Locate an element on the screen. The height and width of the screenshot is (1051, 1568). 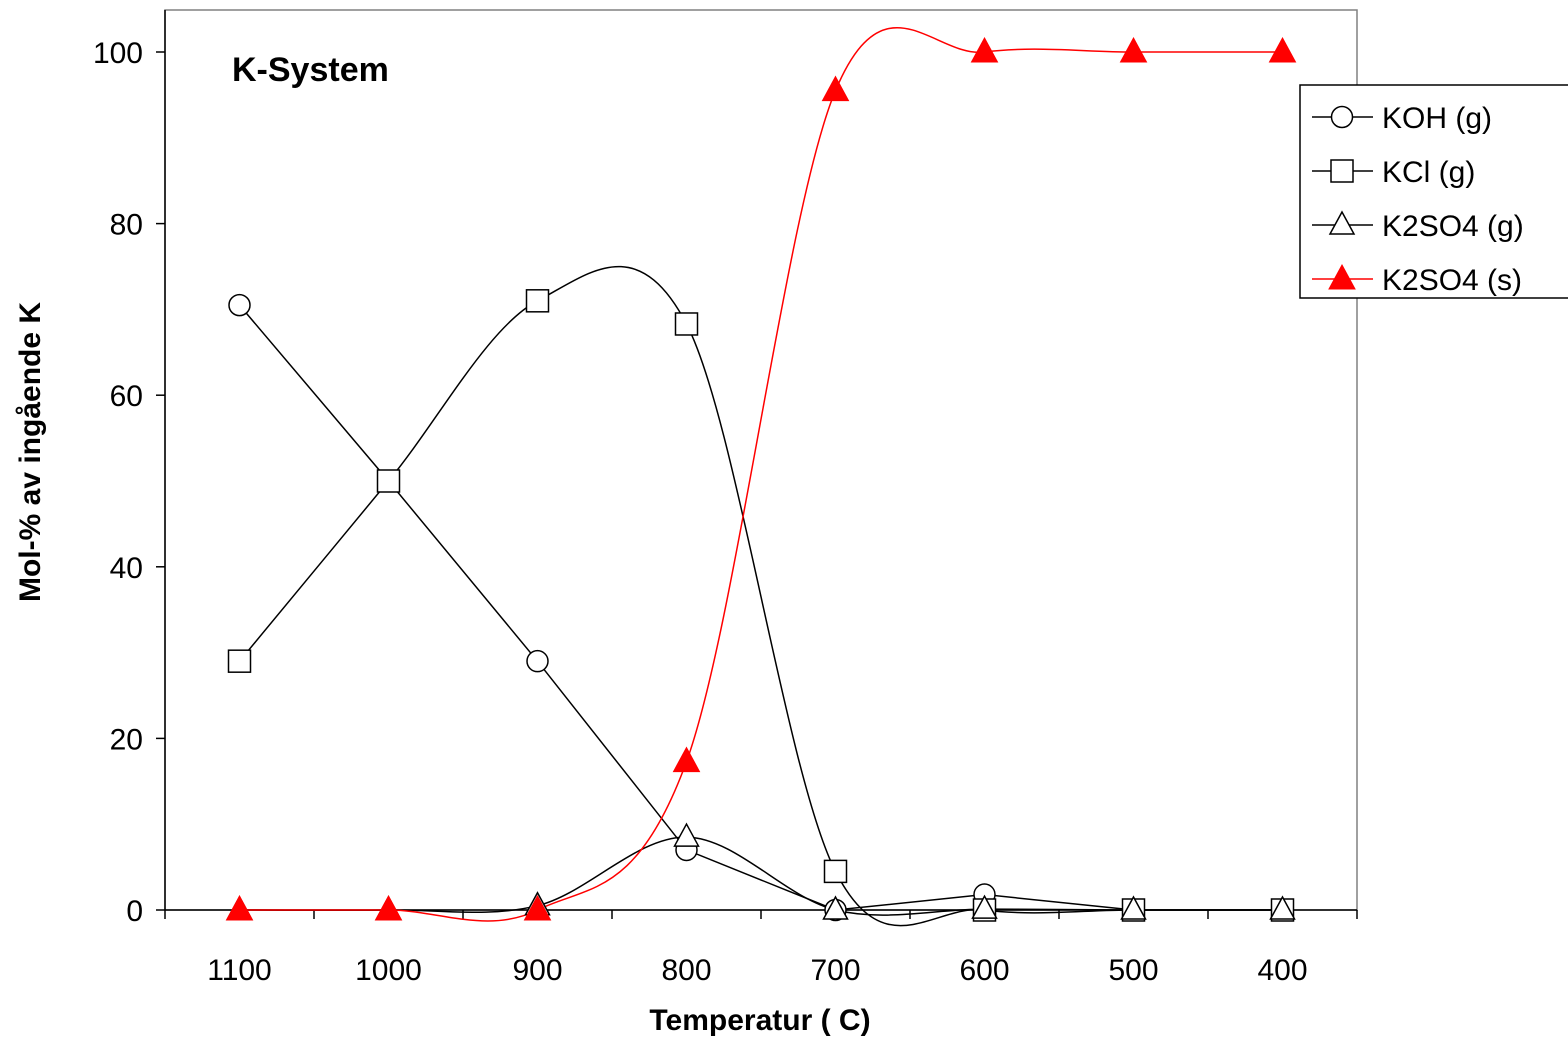
x-tick-label: 400 is located at coordinates (1282, 970).